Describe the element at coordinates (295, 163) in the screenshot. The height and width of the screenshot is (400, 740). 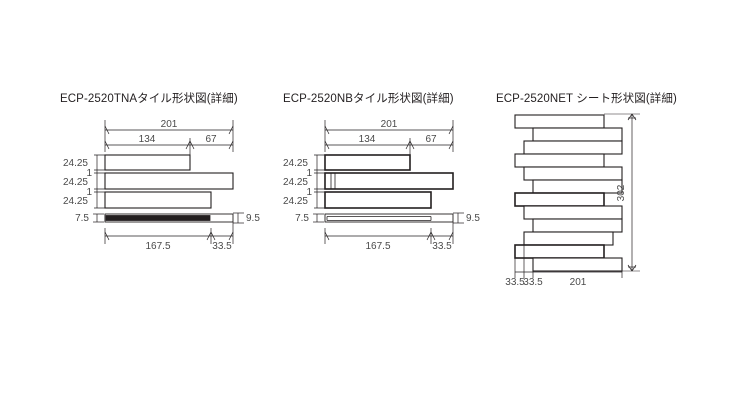
I see `nb-dim-v-1: 24.25` at that location.